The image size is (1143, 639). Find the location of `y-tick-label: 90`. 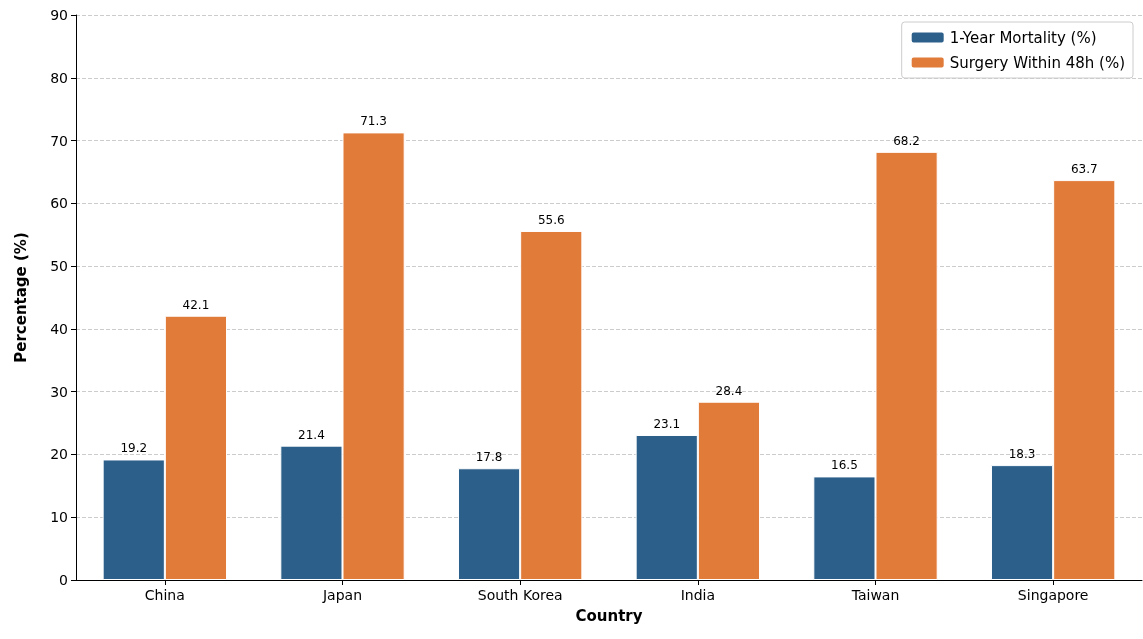

y-tick-label: 90 is located at coordinates (59, 15).